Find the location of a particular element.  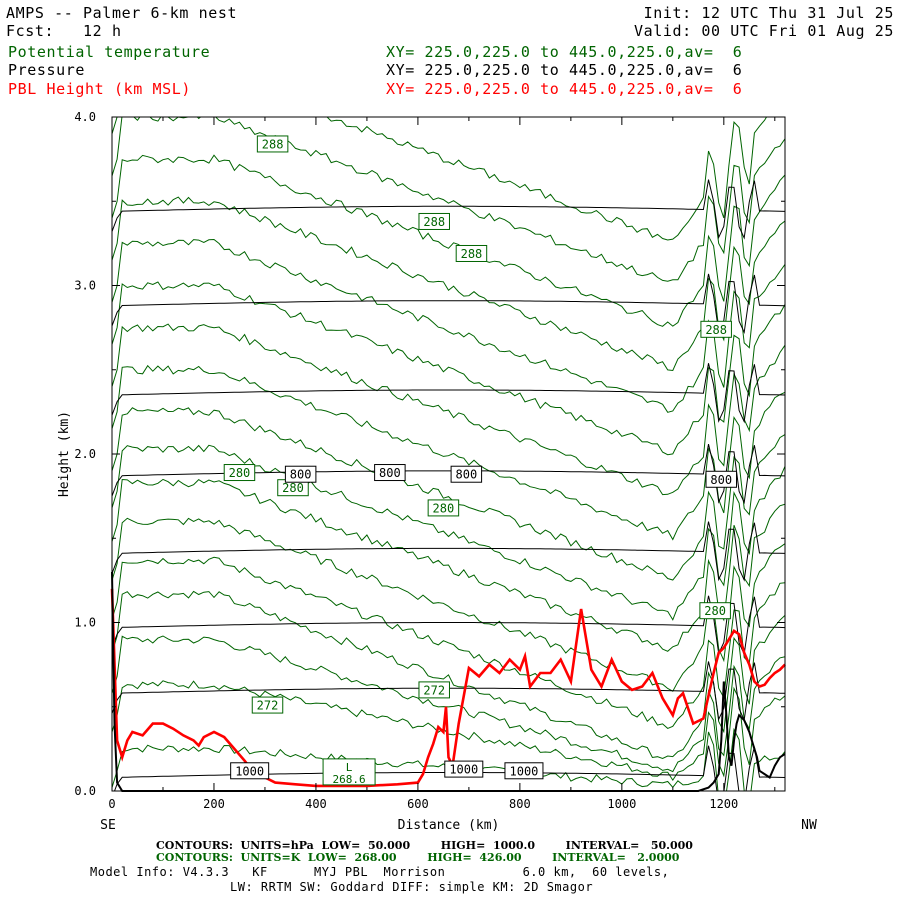

x-tick-label: 200 is located at coordinates (214, 804).